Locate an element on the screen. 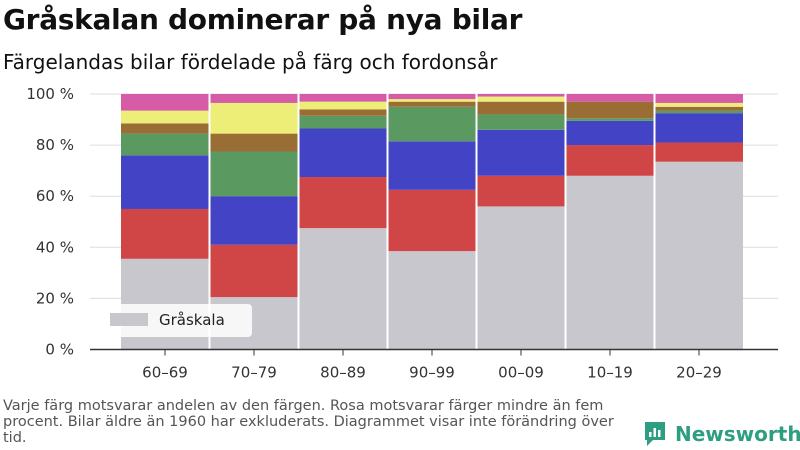 The height and width of the screenshot is (450, 800). x-tick-label: 10–19 is located at coordinates (610, 373).